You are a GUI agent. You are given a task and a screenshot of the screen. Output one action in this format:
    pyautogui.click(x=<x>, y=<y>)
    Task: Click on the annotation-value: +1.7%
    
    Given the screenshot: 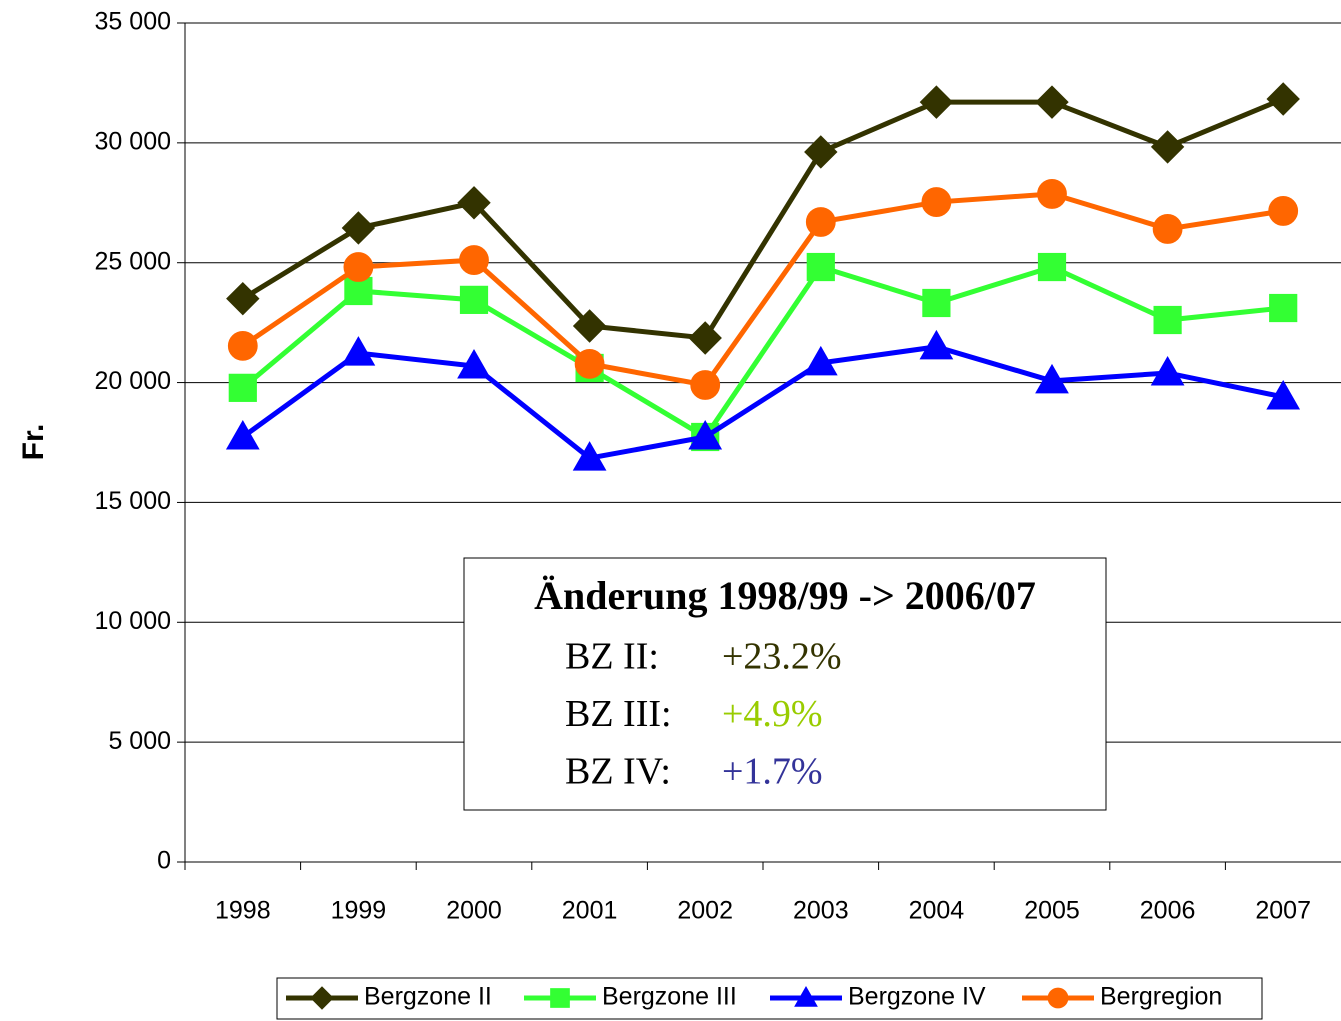 What is the action you would take?
    pyautogui.click(x=772, y=772)
    